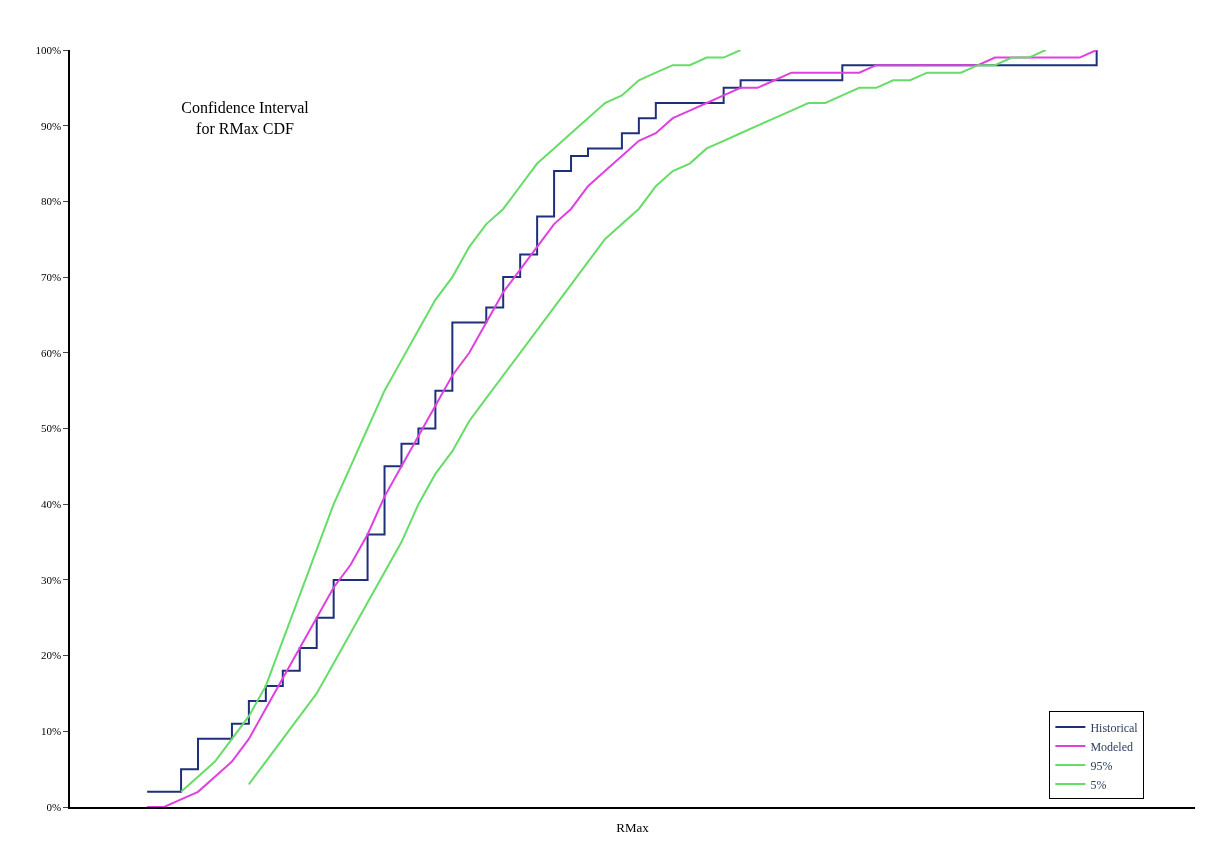 This screenshot has width=1225, height=867. I want to click on legend-label: 95%, so click(1101, 765).